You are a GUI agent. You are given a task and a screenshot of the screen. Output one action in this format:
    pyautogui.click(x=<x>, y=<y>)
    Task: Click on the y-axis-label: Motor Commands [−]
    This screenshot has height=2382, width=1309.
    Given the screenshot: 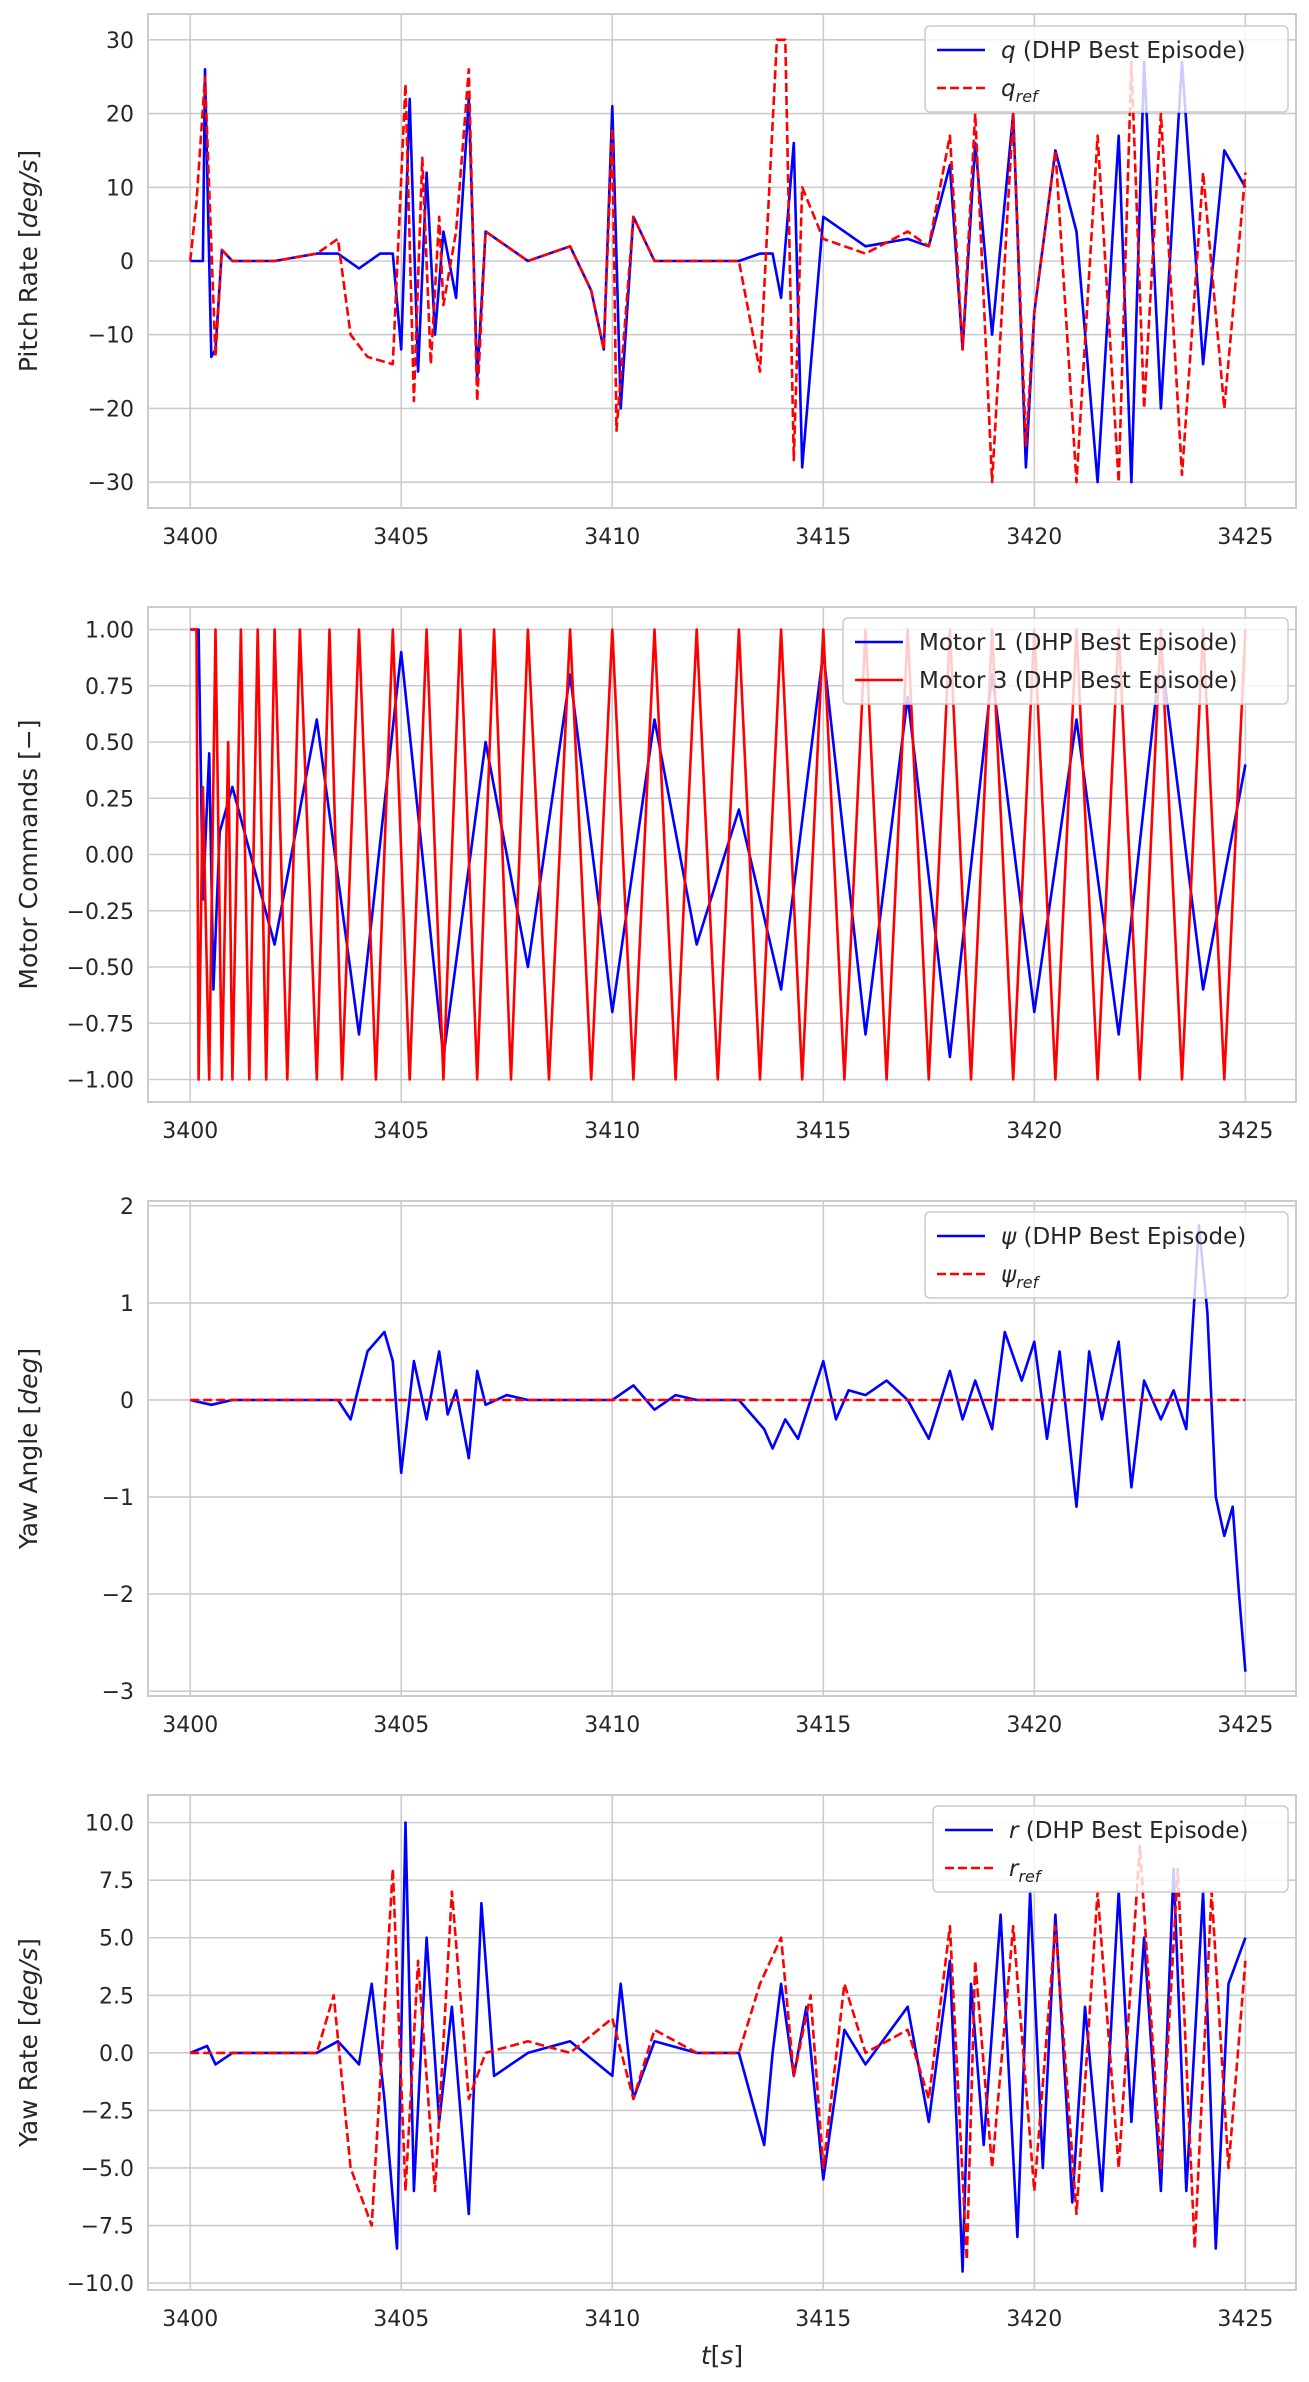 What is the action you would take?
    pyautogui.click(x=28, y=854)
    